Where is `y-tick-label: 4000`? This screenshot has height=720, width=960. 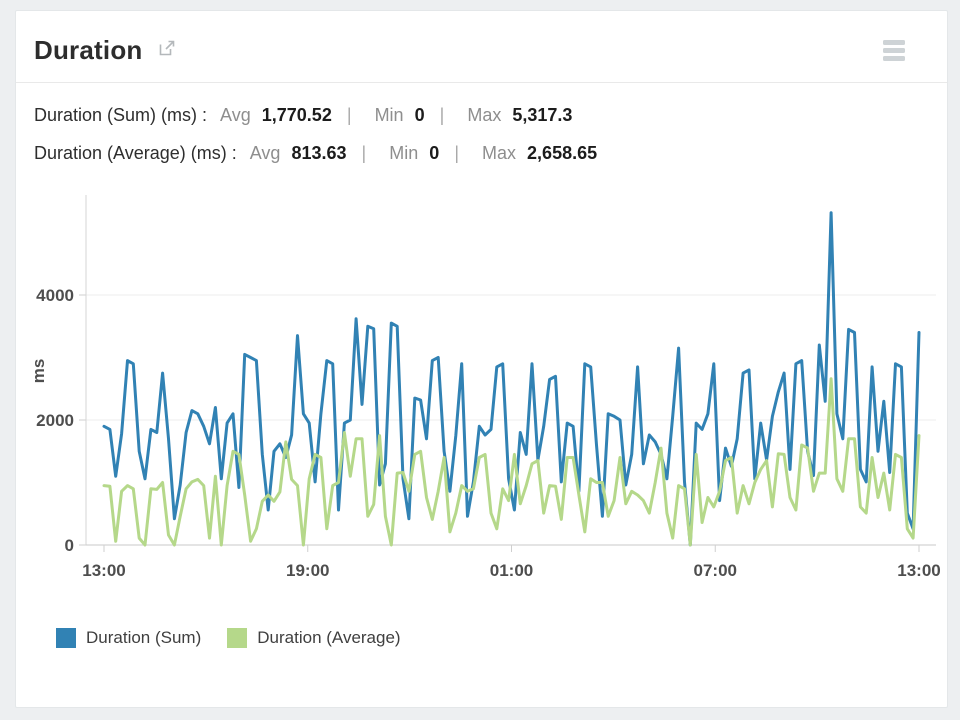
y-tick-label: 4000 is located at coordinates (55, 295).